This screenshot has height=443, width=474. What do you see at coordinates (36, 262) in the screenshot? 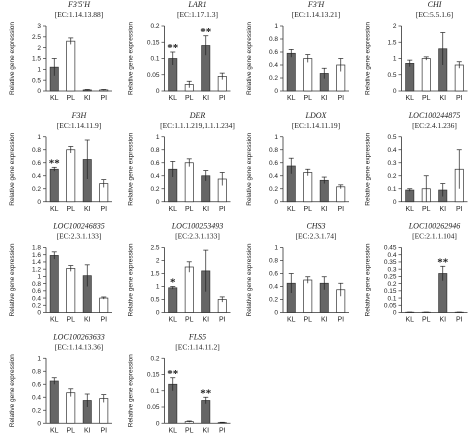
I see `y-tick-label: 1.4` at bounding box center [36, 262].